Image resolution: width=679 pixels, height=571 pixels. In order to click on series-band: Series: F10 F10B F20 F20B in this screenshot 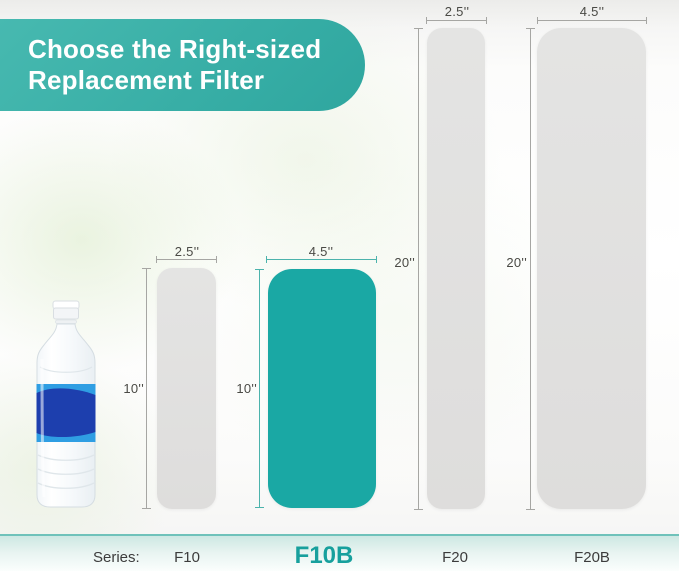, I will do `click(339, 552)`.